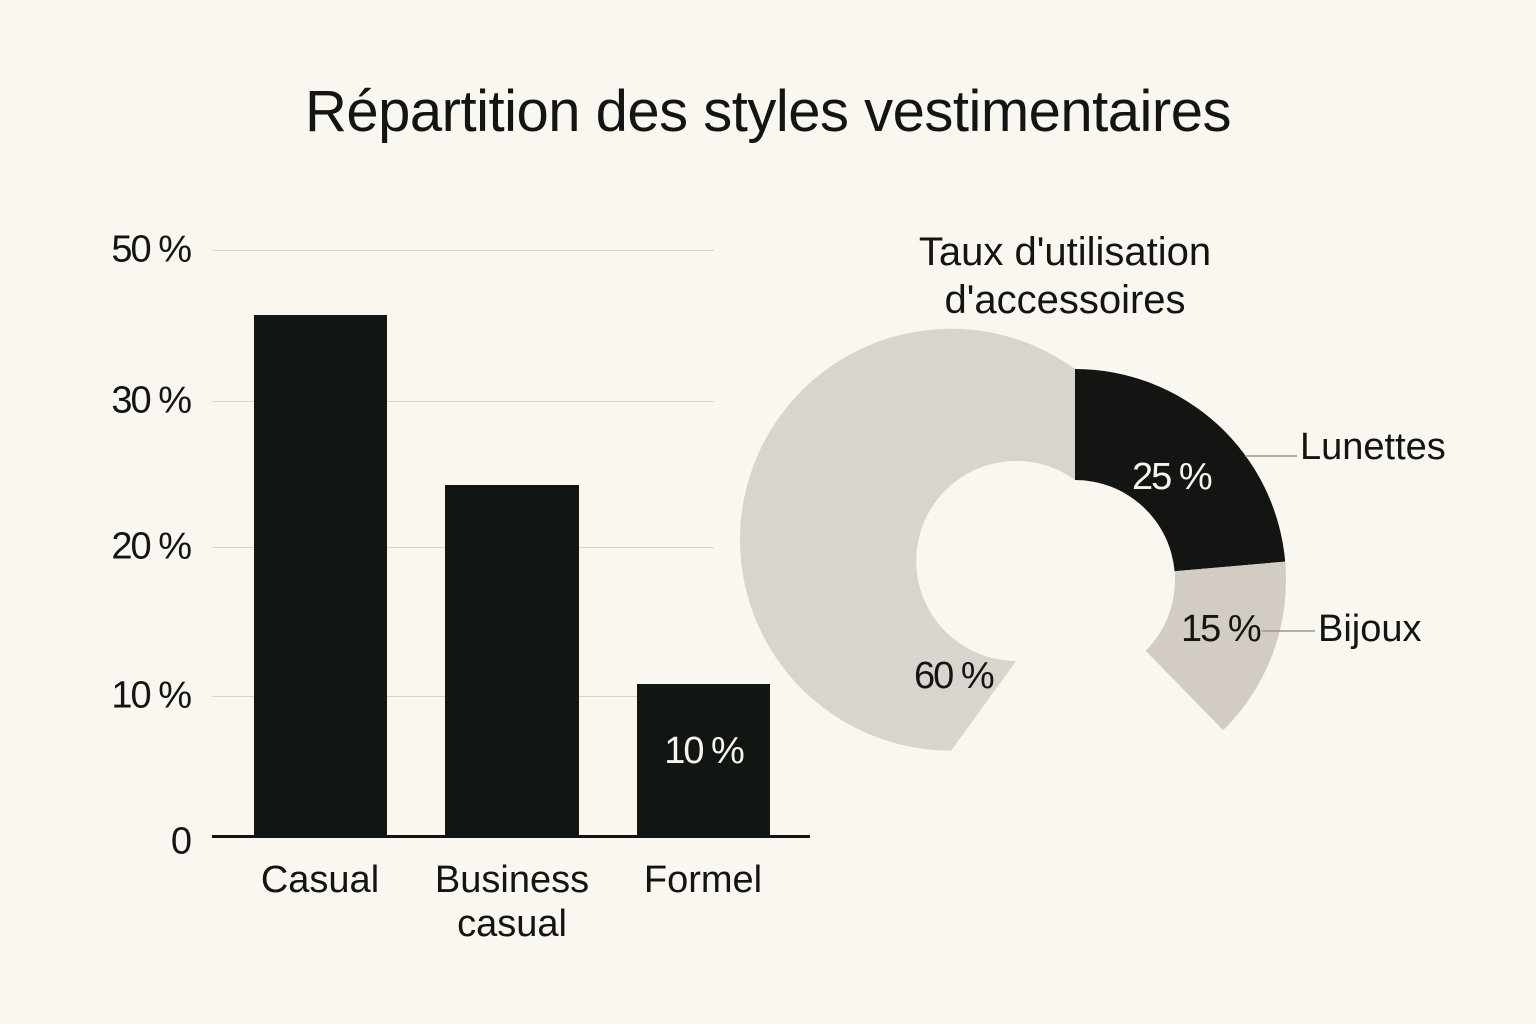 Image resolution: width=1536 pixels, height=1024 pixels. I want to click on x-label-line: Business, so click(512, 880).